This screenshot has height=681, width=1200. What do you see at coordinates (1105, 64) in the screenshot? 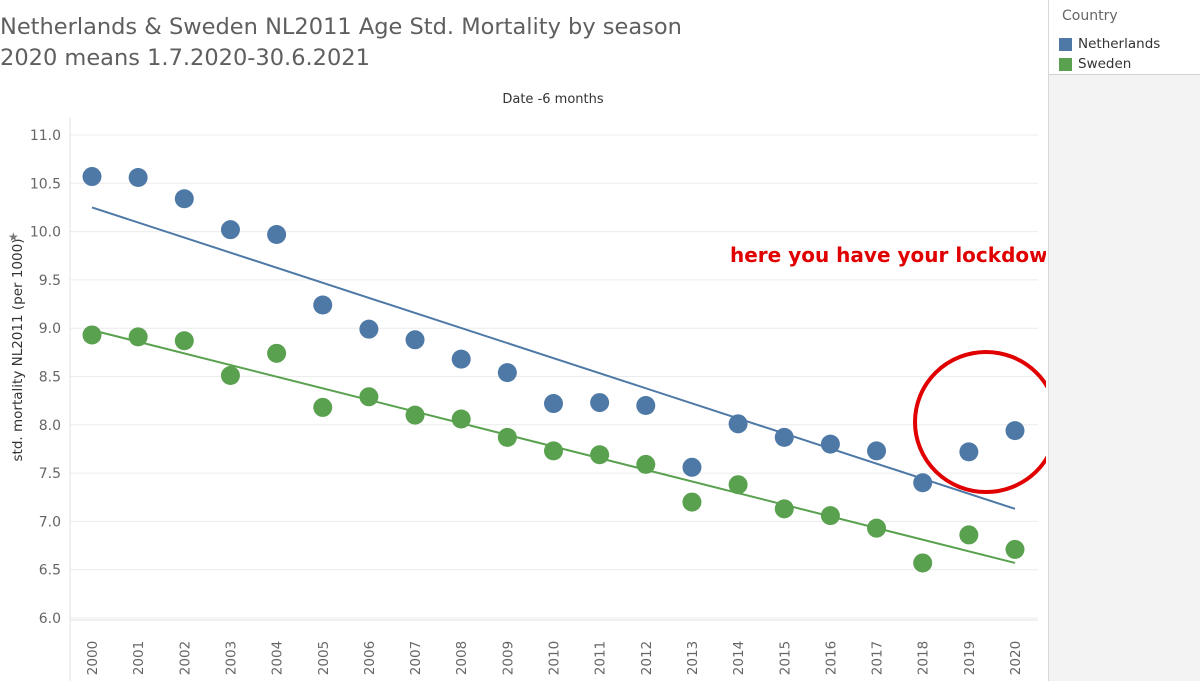
I see `legend-label-sweden: Sweden` at bounding box center [1105, 64].